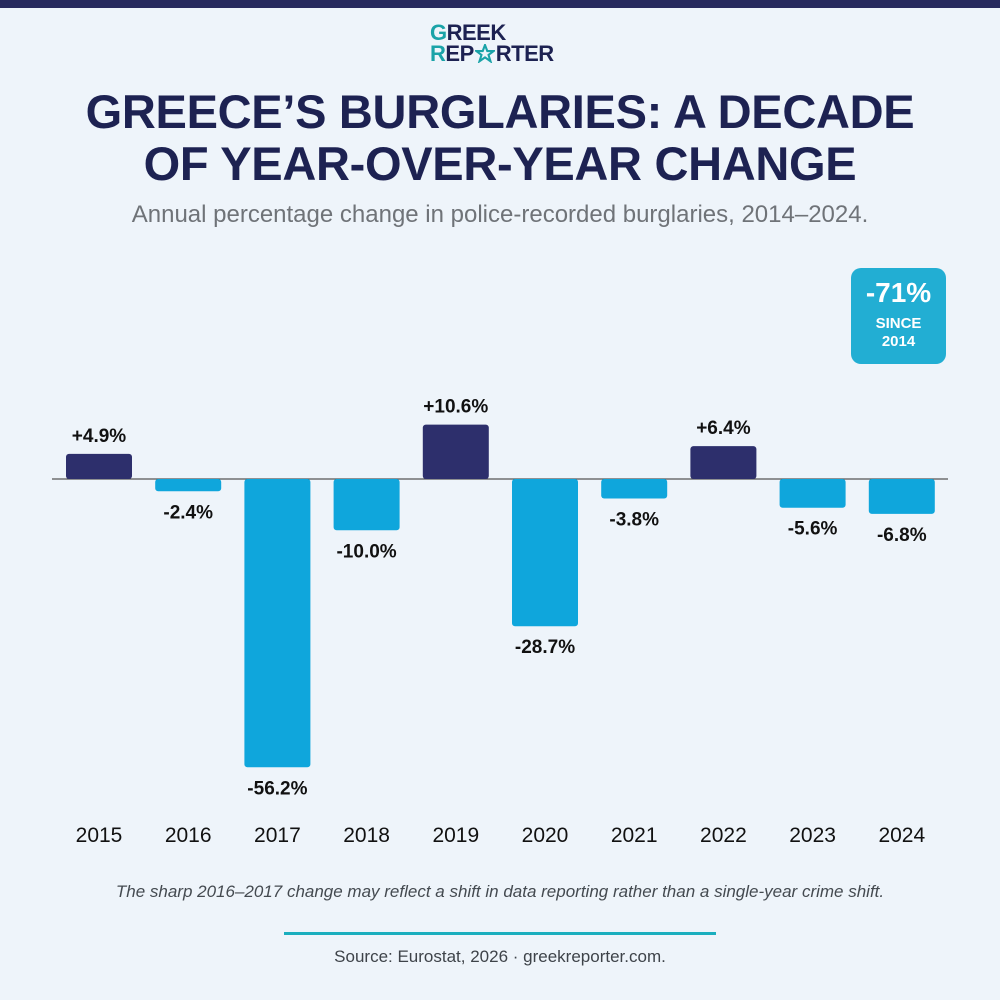  Describe the element at coordinates (901, 496) in the screenshot. I see `bar-2024` at that location.